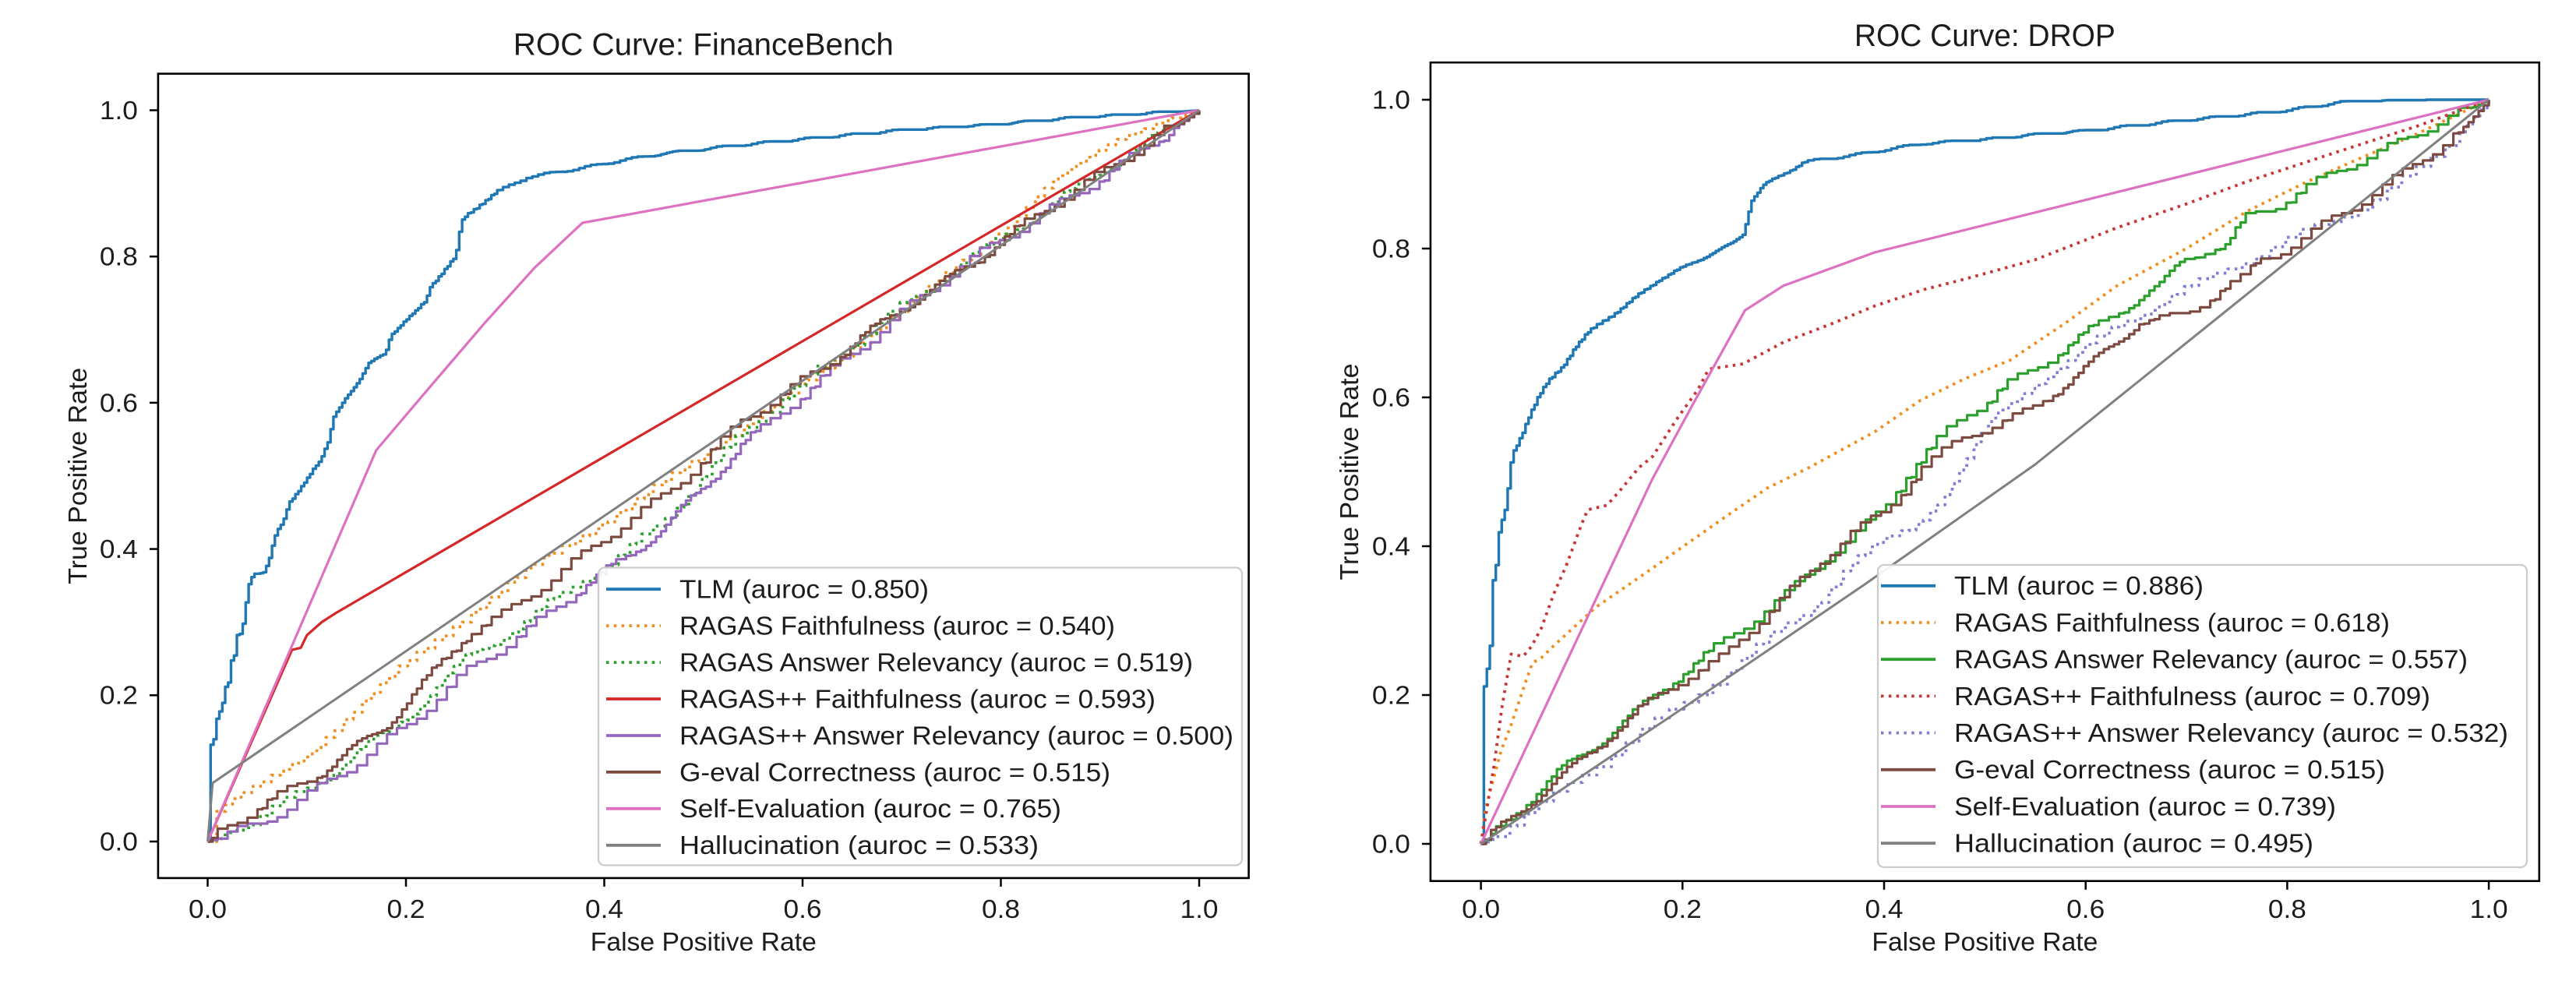  Describe the element at coordinates (2172, 622) in the screenshot. I see `svg-text:RAGAS Faithfulness (auroc = 0.: RAGAS Faithfulness (auroc = 0.618)` at that location.